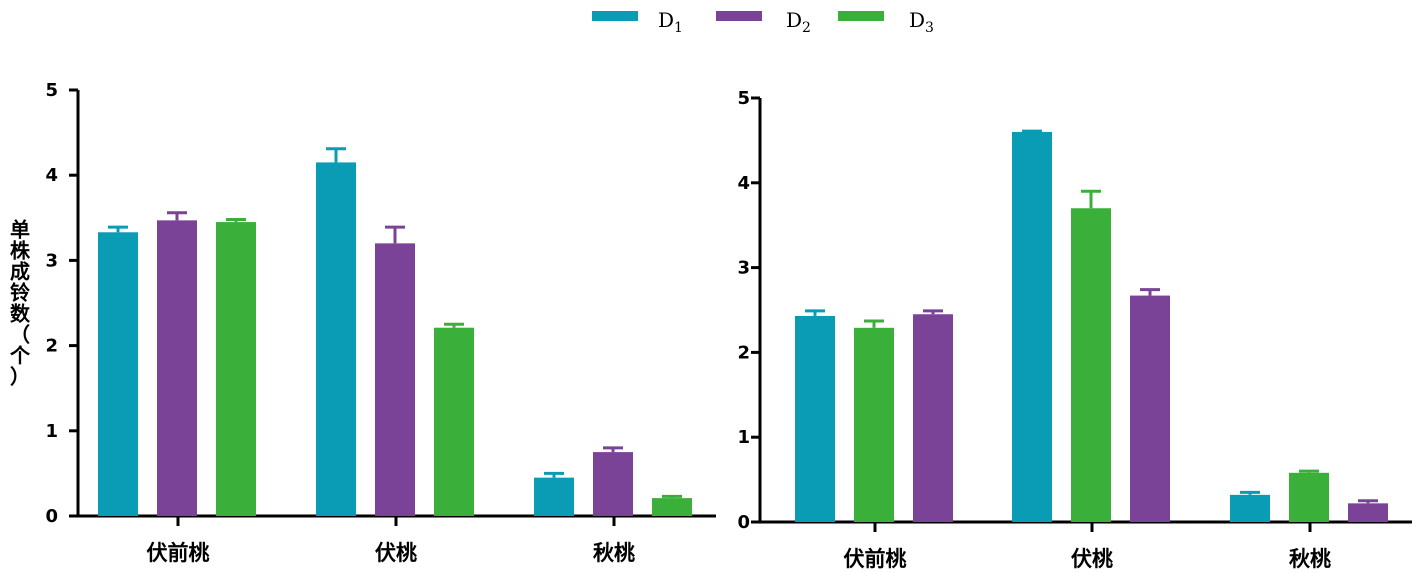 This screenshot has height=573, width=1417. I want to click on legend-swatch-d3, so click(861, 16).